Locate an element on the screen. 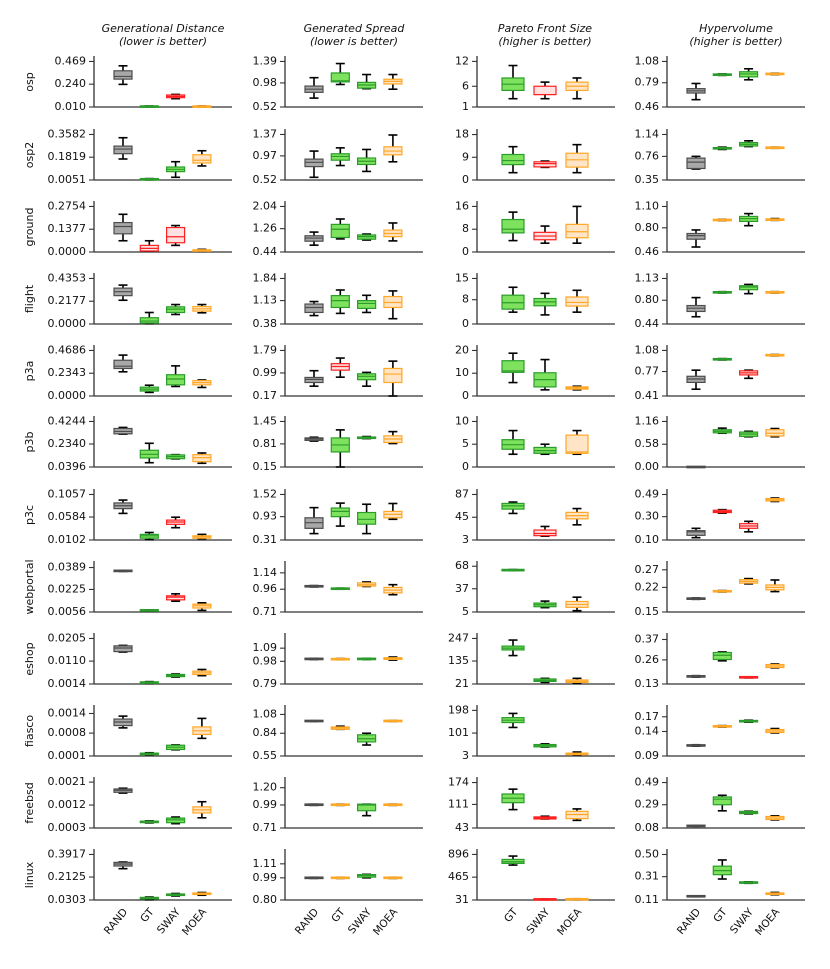 The image size is (830, 969). column-title: Hypervolume is located at coordinates (736, 28).